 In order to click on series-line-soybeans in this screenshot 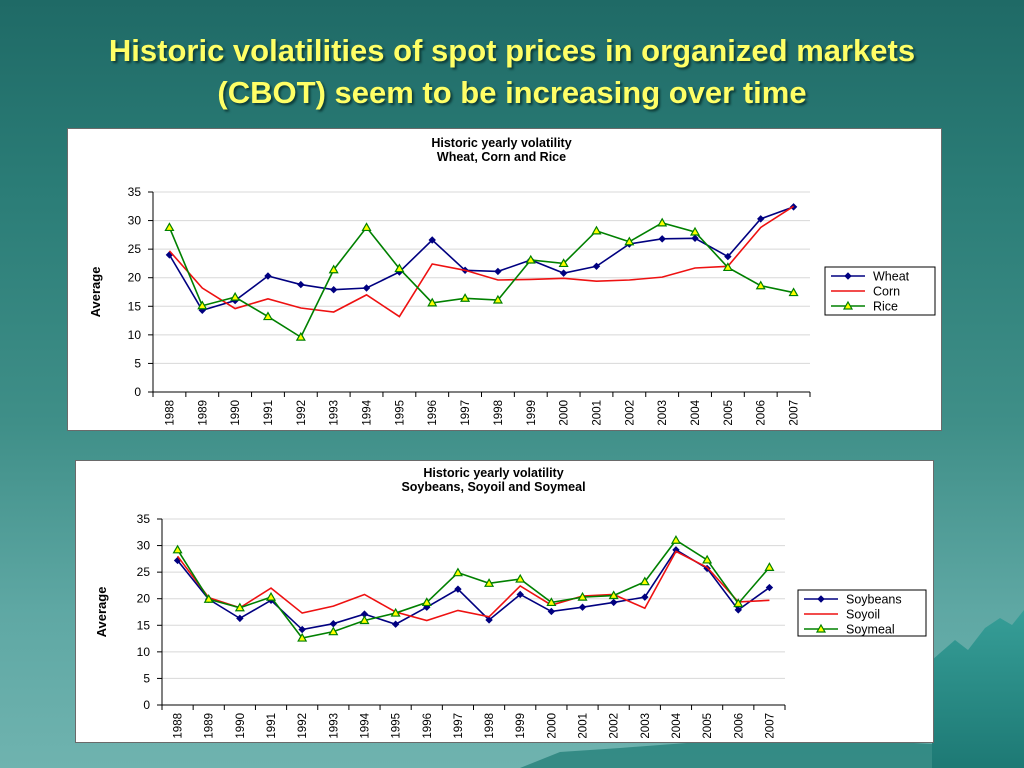, I will do `click(473, 589)`.